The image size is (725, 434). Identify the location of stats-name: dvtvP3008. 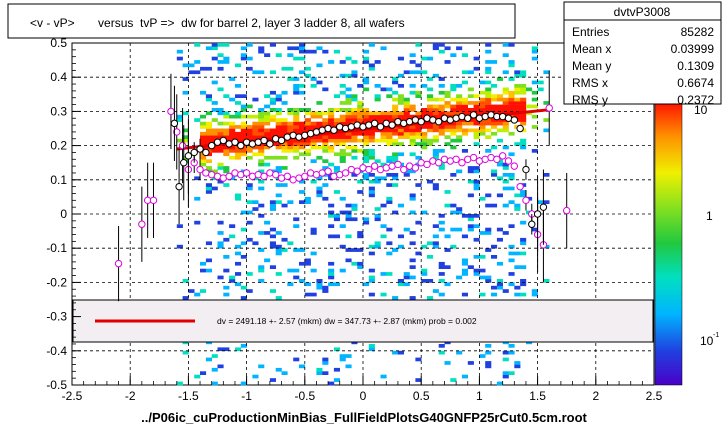
(642, 12).